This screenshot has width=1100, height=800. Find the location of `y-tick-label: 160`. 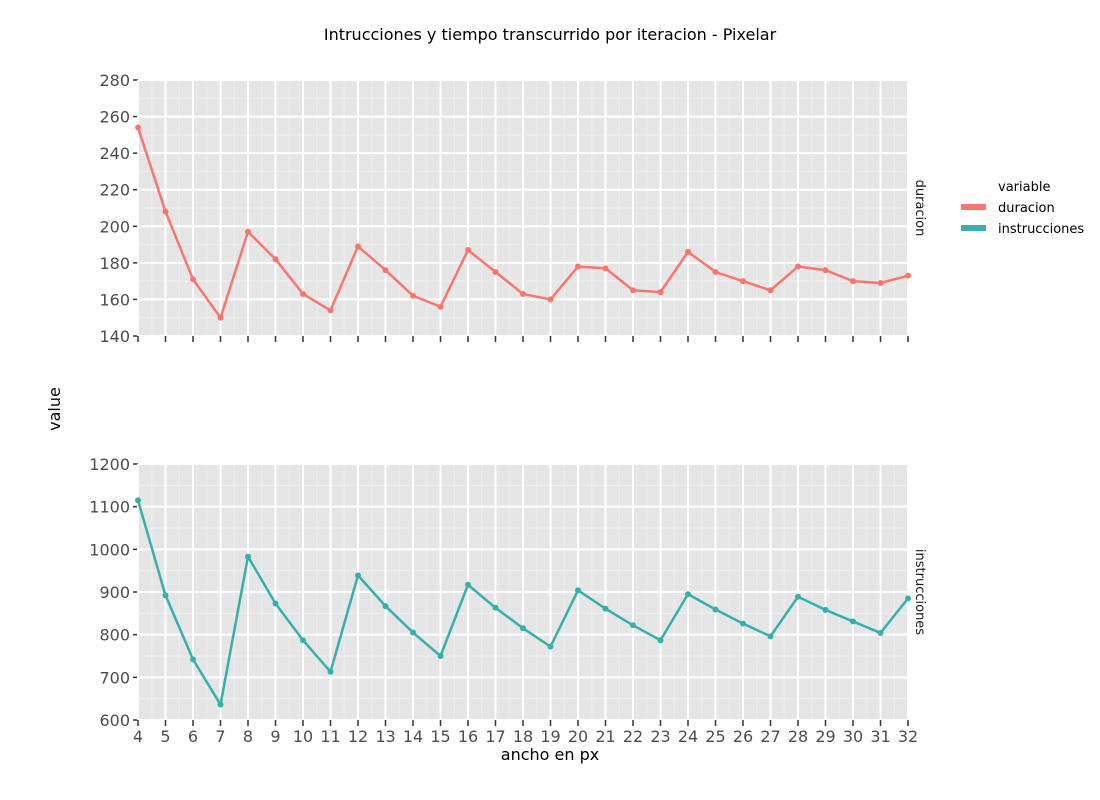

y-tick-label: 160 is located at coordinates (114, 299).